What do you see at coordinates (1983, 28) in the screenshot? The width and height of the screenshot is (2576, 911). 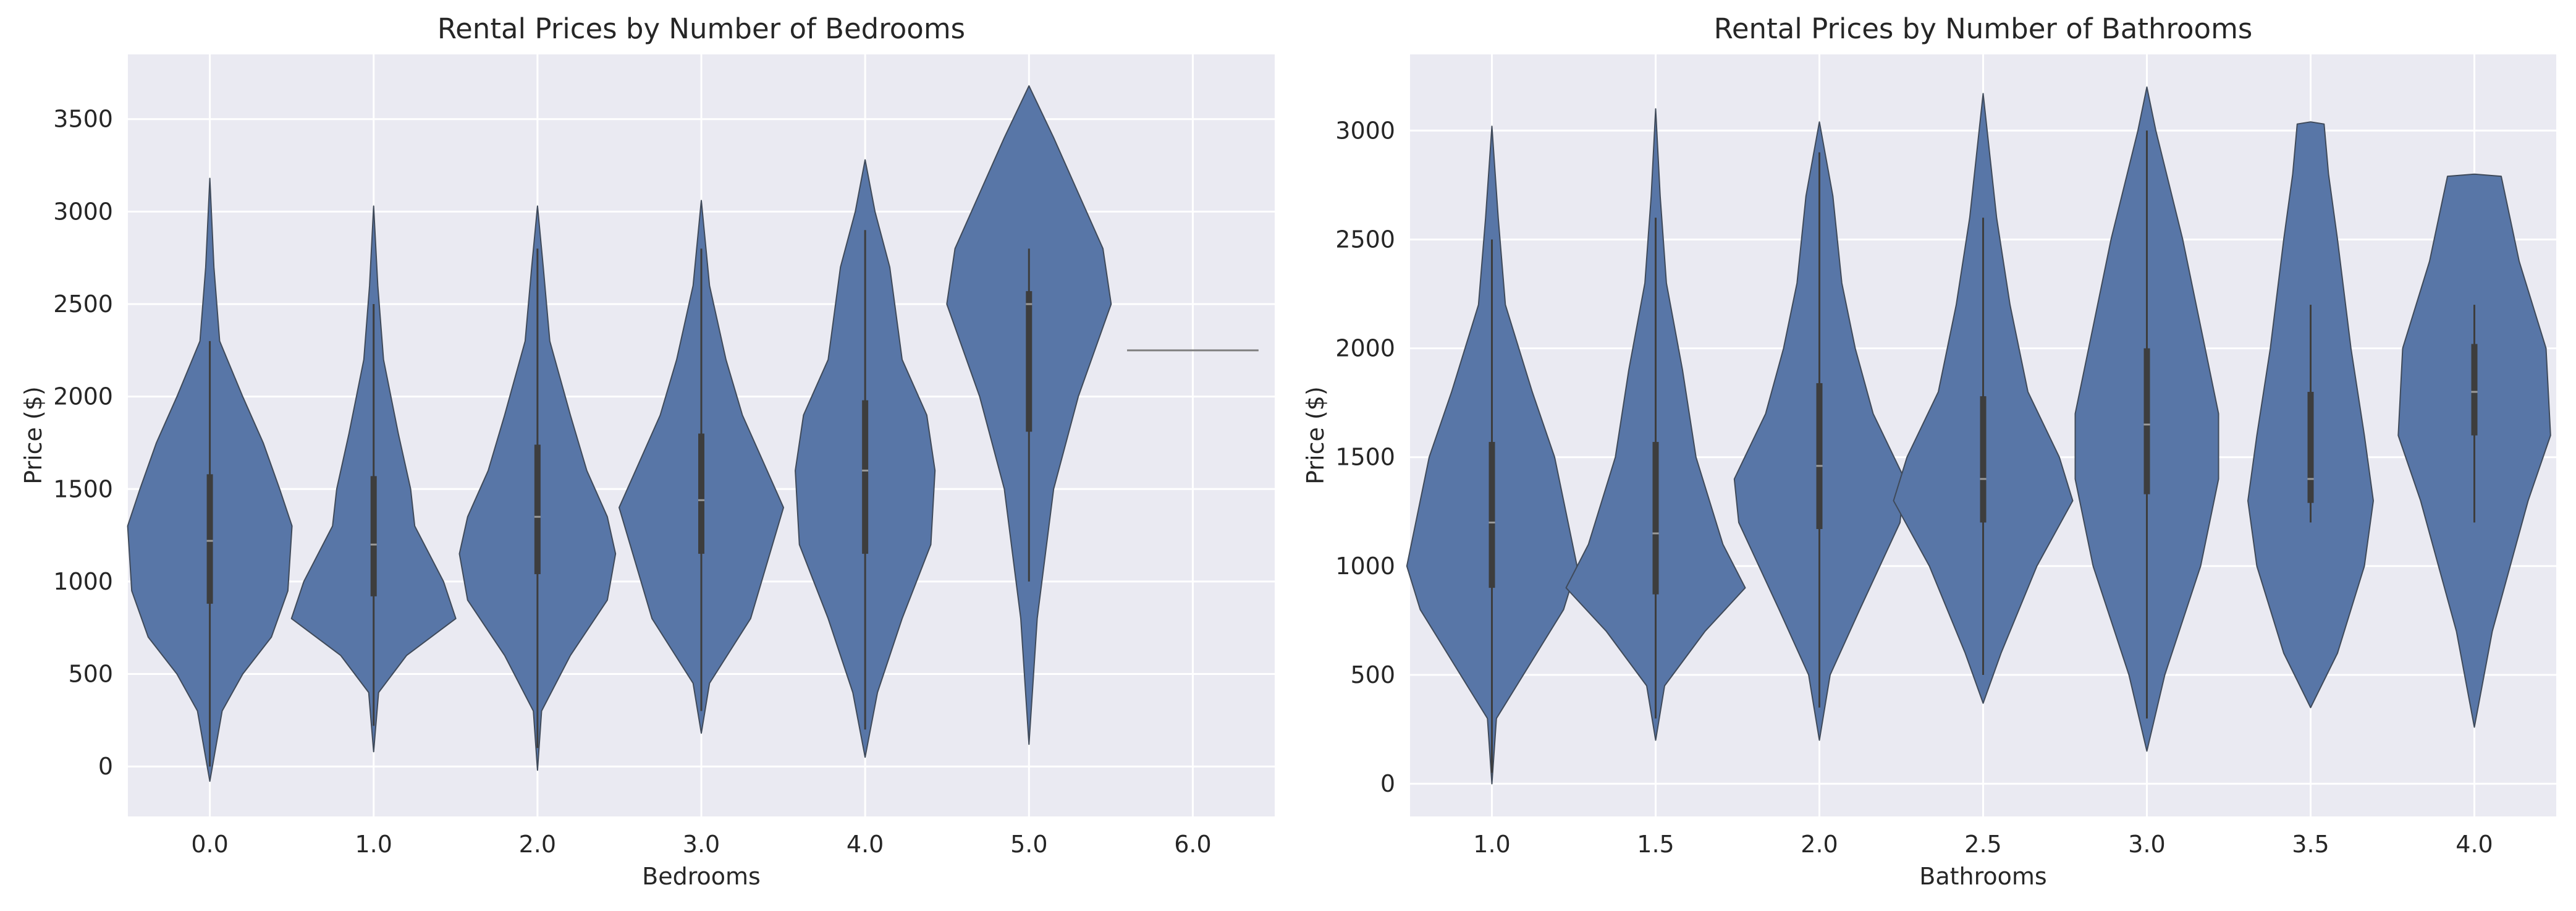 I see `chart-title: Rental Prices by Number of Bathrooms` at bounding box center [1983, 28].